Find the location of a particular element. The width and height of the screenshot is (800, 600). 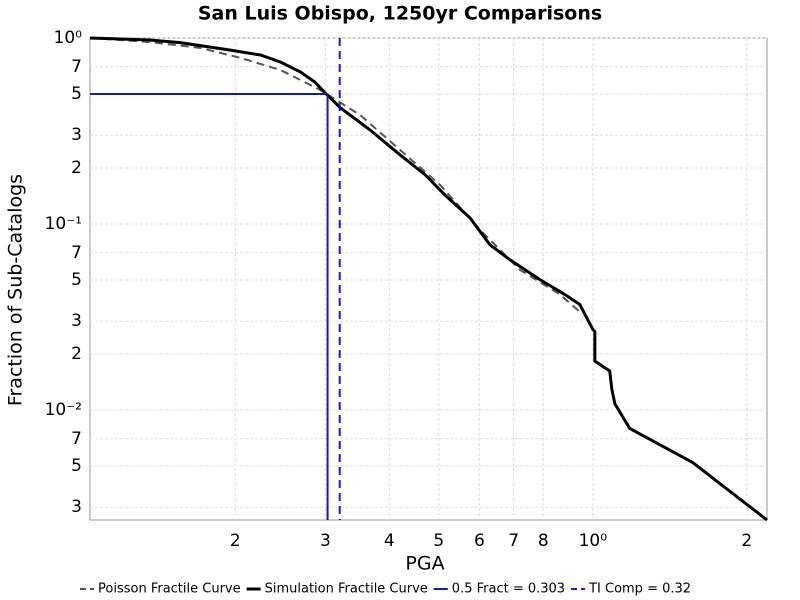

x-tick-label: 10⁰ is located at coordinates (593, 541).